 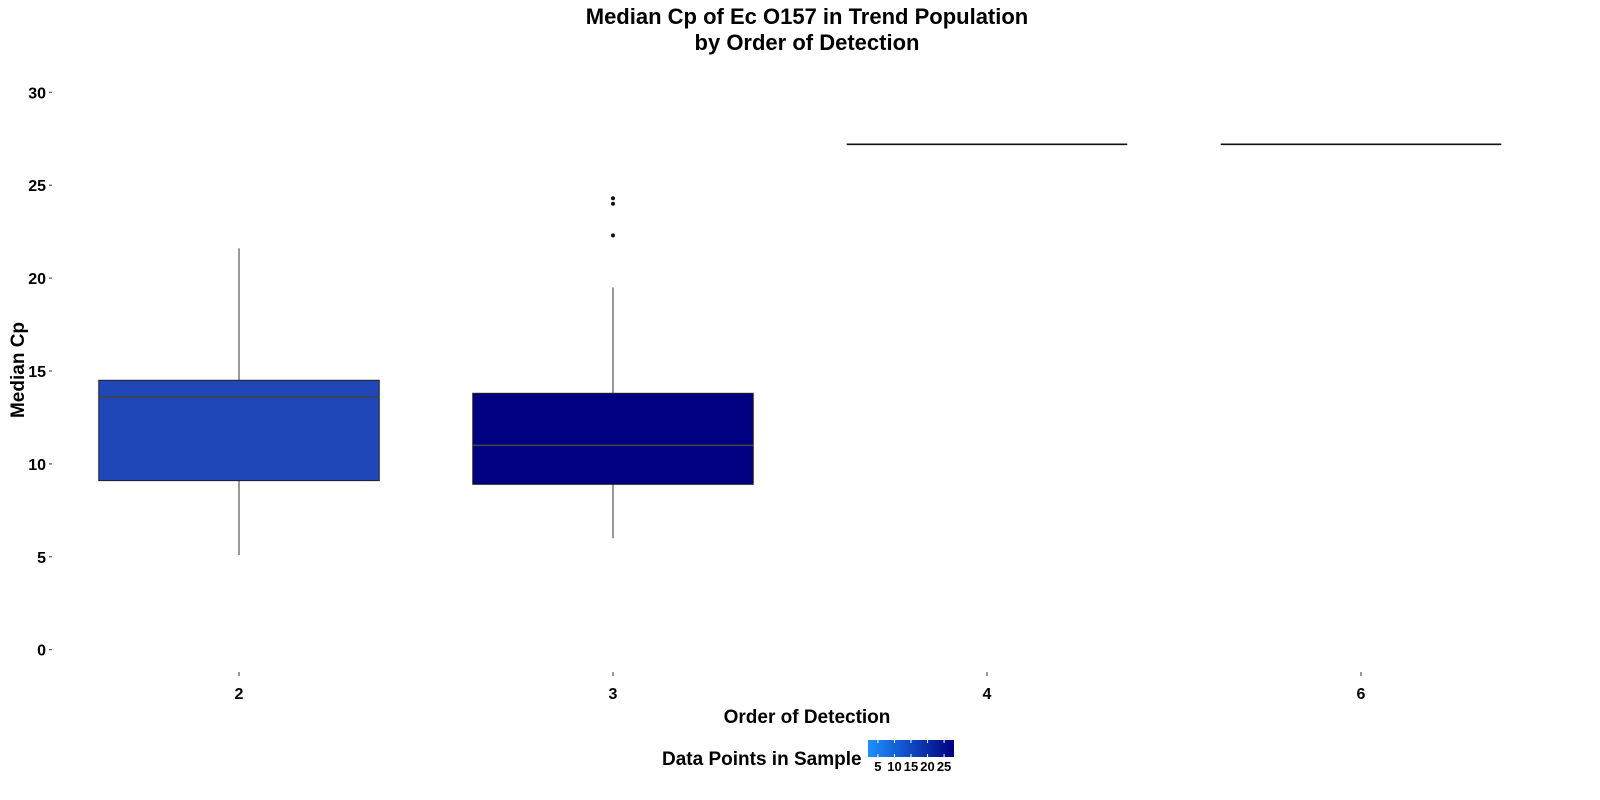 I want to click on legend: Data Points in Sample 5 10 15 20 25, so click(x=808, y=757).